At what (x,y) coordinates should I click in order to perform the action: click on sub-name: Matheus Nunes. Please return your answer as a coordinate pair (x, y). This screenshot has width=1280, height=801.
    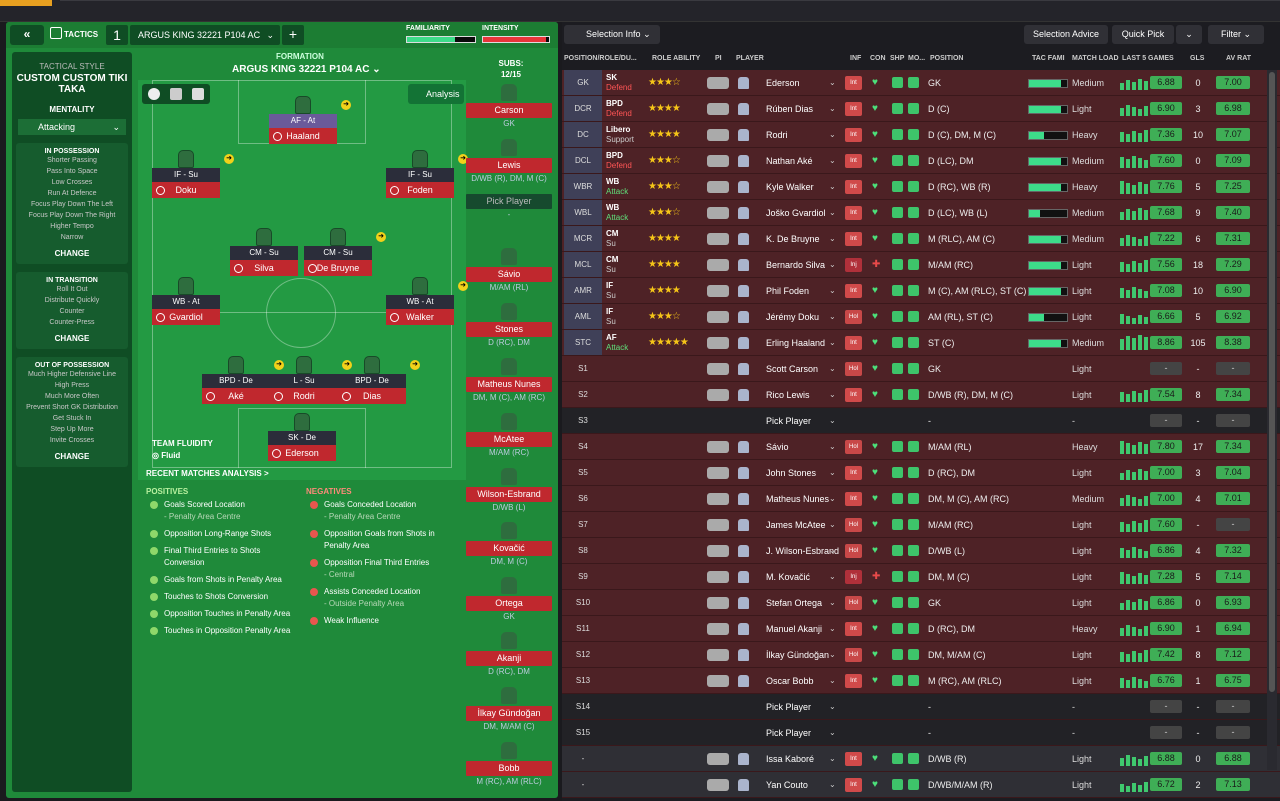
    Looking at the image, I should click on (509, 384).